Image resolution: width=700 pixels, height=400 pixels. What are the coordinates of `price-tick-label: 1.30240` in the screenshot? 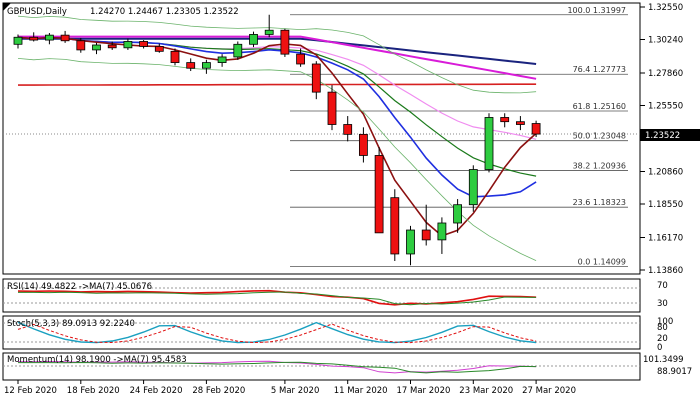 It's located at (665, 41).